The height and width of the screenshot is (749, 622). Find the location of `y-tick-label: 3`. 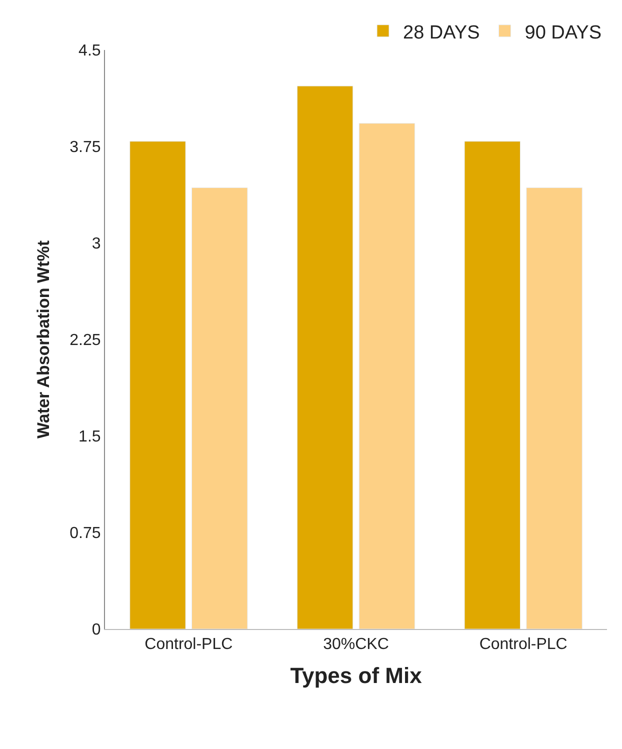

y-tick-label: 3 is located at coordinates (96, 244).